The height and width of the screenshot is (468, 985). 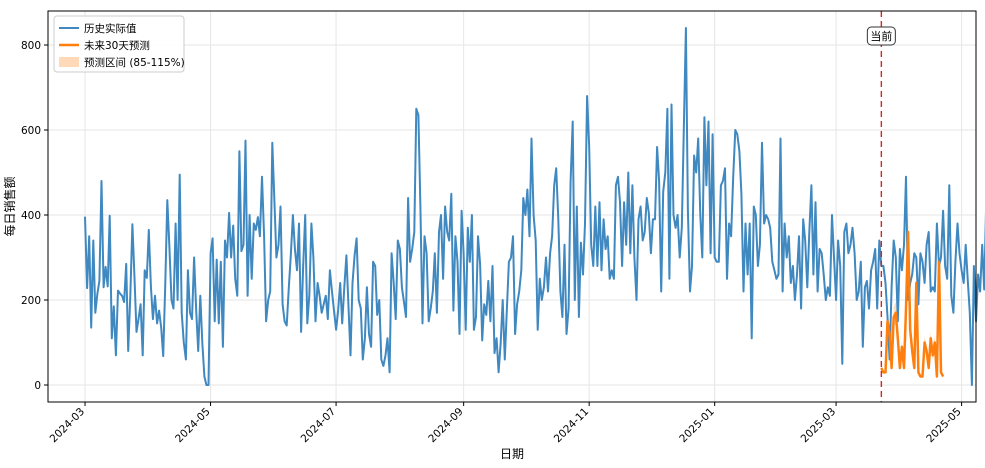 I want to click on x-tick-label: 2024-11, so click(x=572, y=426).